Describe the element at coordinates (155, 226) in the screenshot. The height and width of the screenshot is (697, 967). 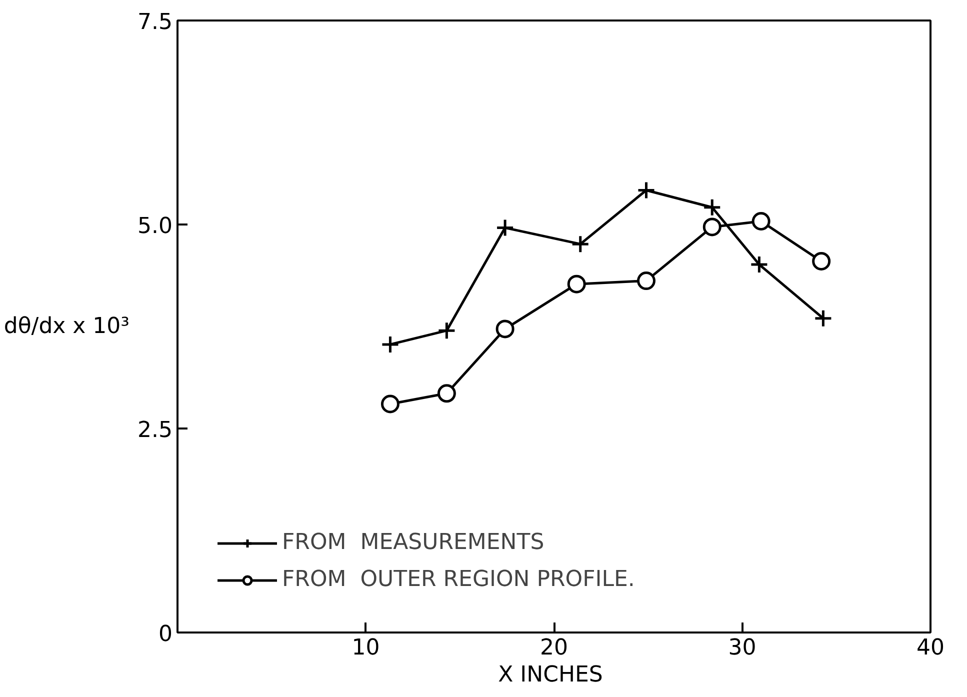
I see `y-tick-label: 5.0` at that location.